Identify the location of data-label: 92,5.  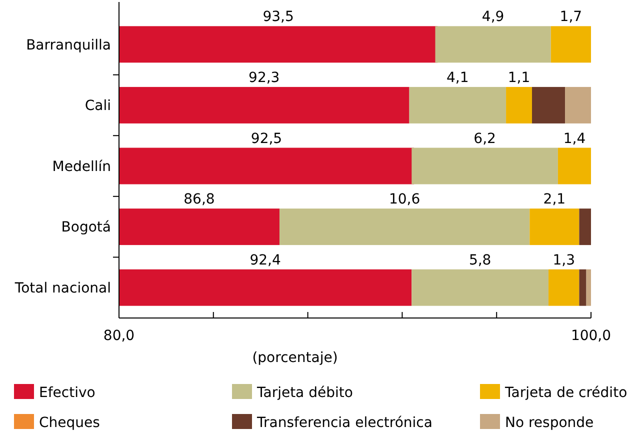
(266, 138).